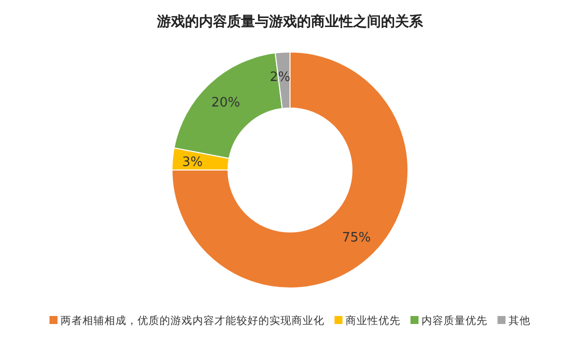 The width and height of the screenshot is (580, 340). I want to click on chart-title: 游戏的内容质量与游戏的商业性之间的关系, so click(290, 21).